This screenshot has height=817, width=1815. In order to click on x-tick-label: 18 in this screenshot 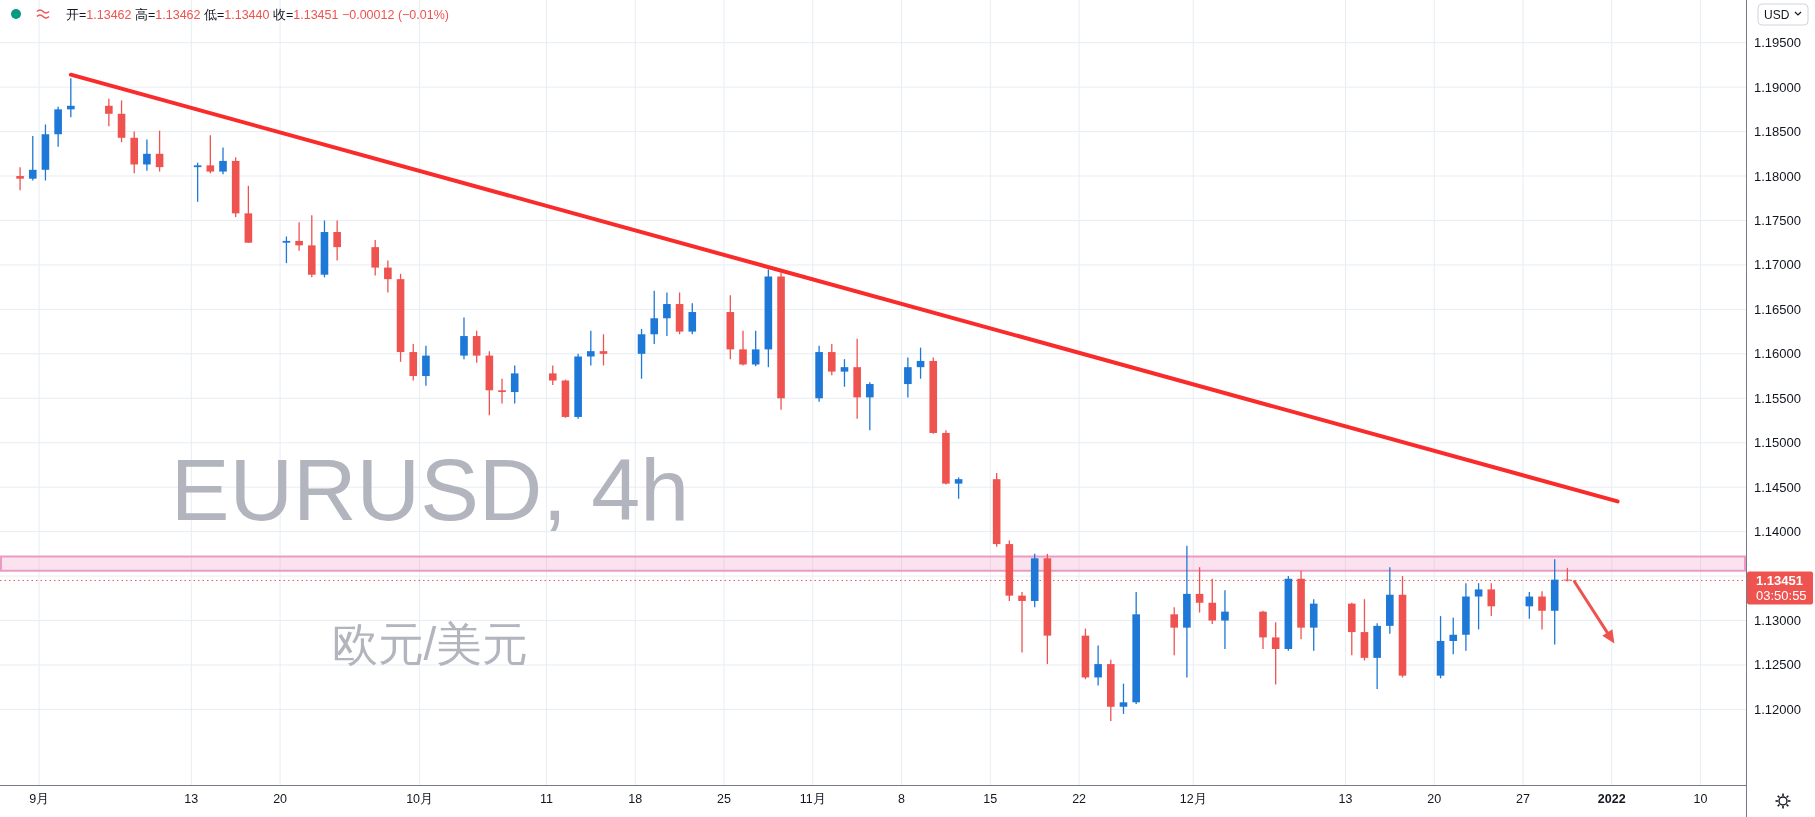, I will do `click(635, 799)`.